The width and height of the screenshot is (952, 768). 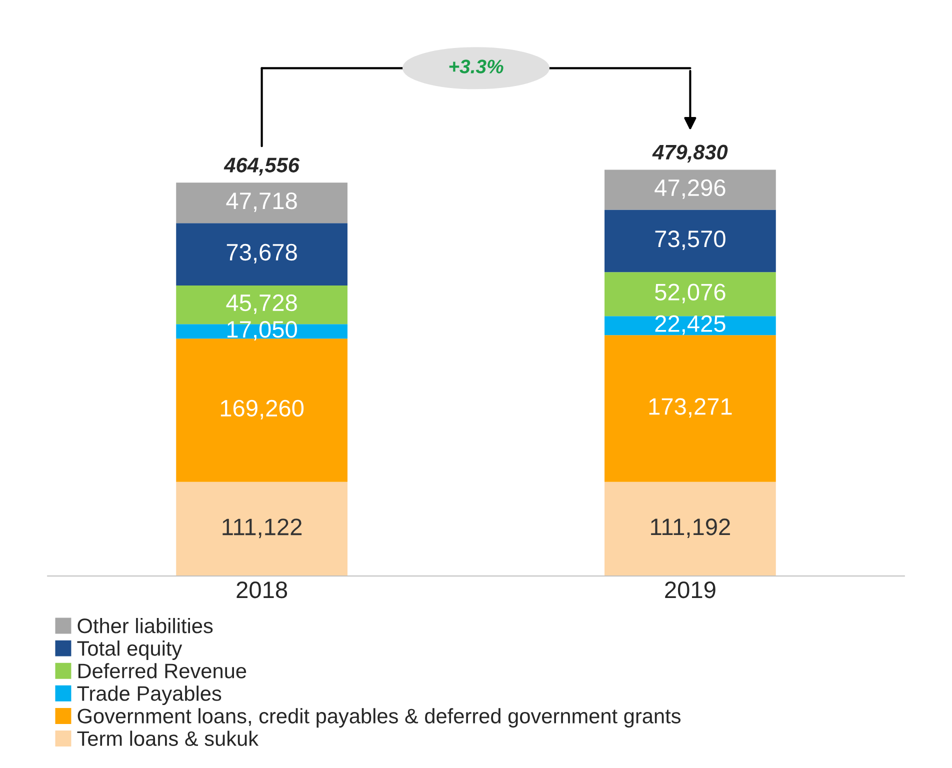 I want to click on data-label: 111,122, so click(x=262, y=528).